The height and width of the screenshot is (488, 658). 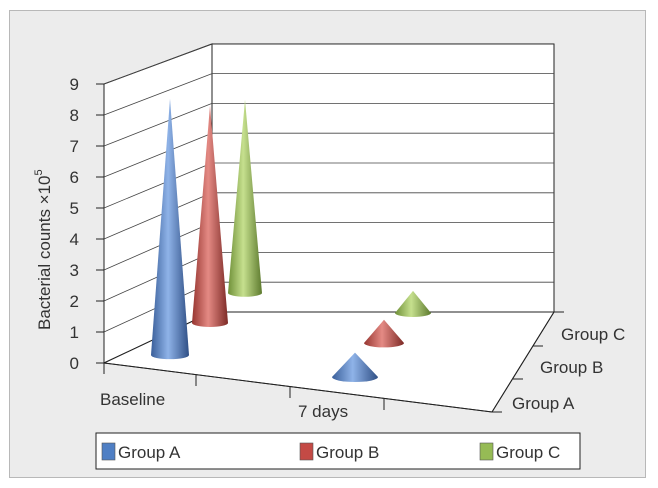 What do you see at coordinates (132, 399) in the screenshot?
I see `x-category-label-0: Baseline` at bounding box center [132, 399].